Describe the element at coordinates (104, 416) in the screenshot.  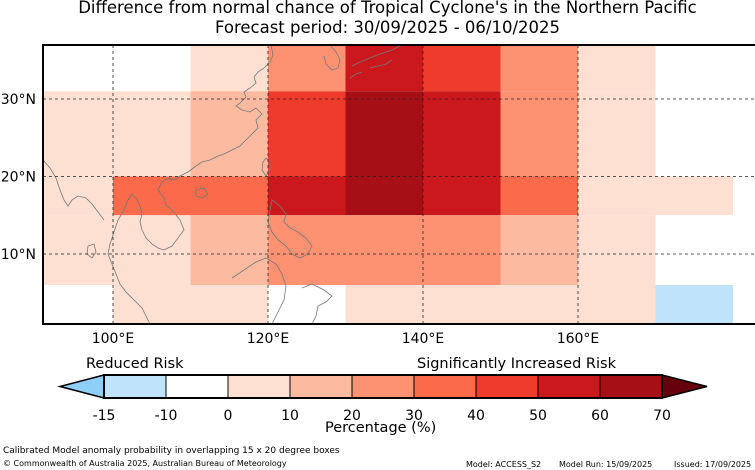
I see `colorbar-tick-label: -15` at that location.